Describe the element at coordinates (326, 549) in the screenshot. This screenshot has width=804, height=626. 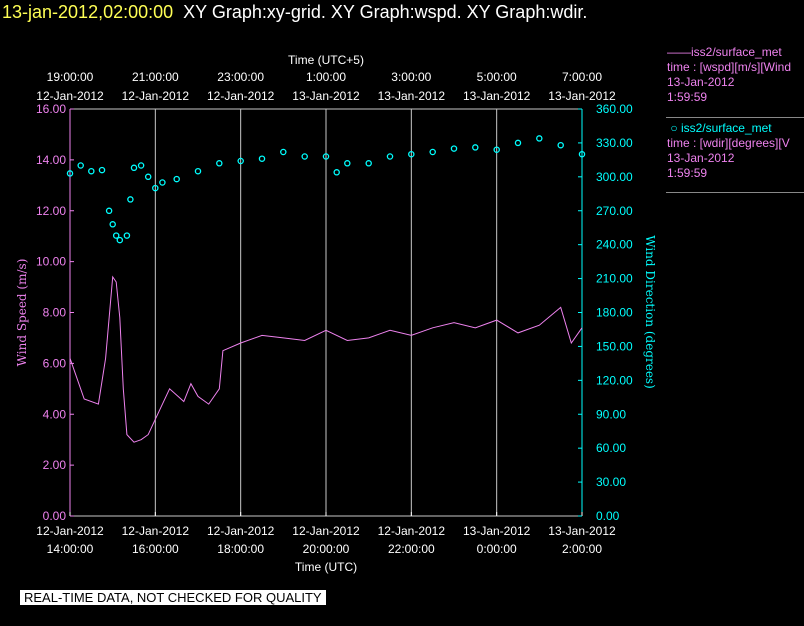
I see `x-tick-label-time: 20:00:00` at that location.